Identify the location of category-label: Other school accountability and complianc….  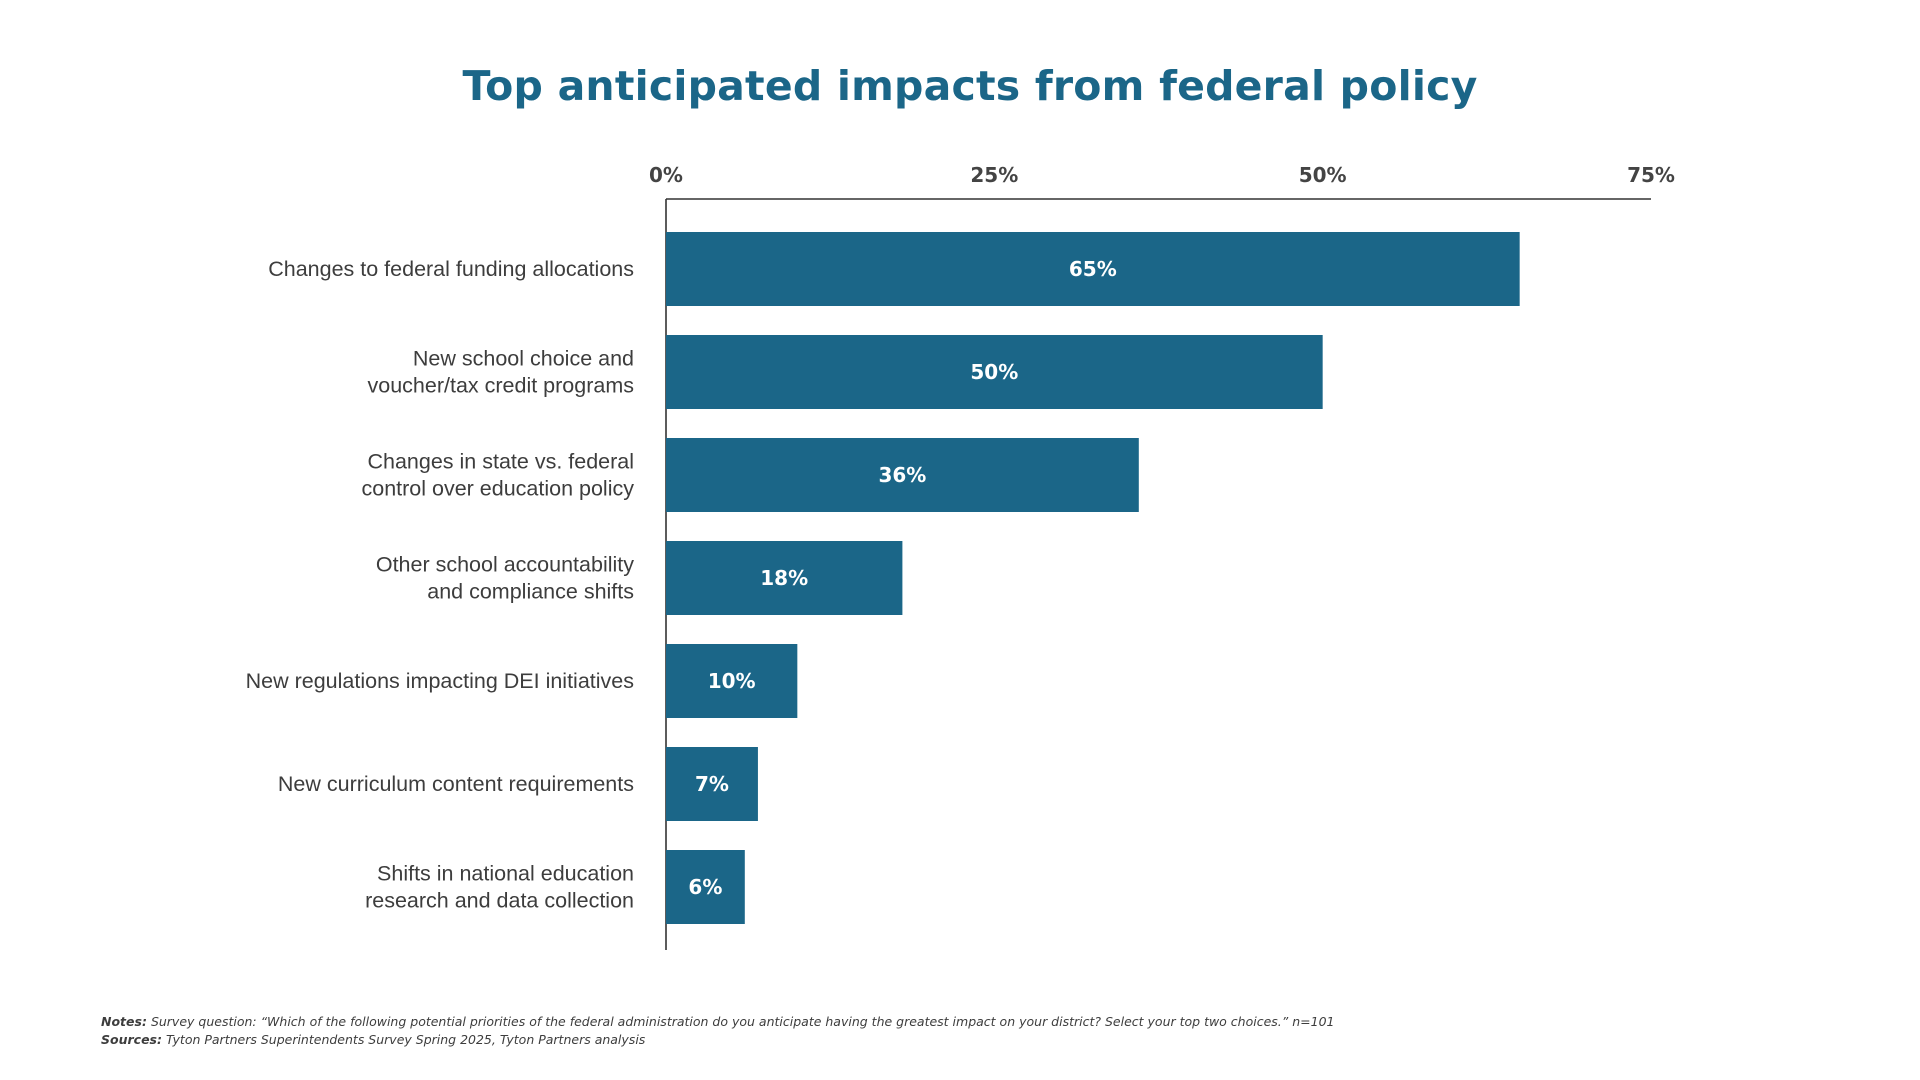
(505, 578).